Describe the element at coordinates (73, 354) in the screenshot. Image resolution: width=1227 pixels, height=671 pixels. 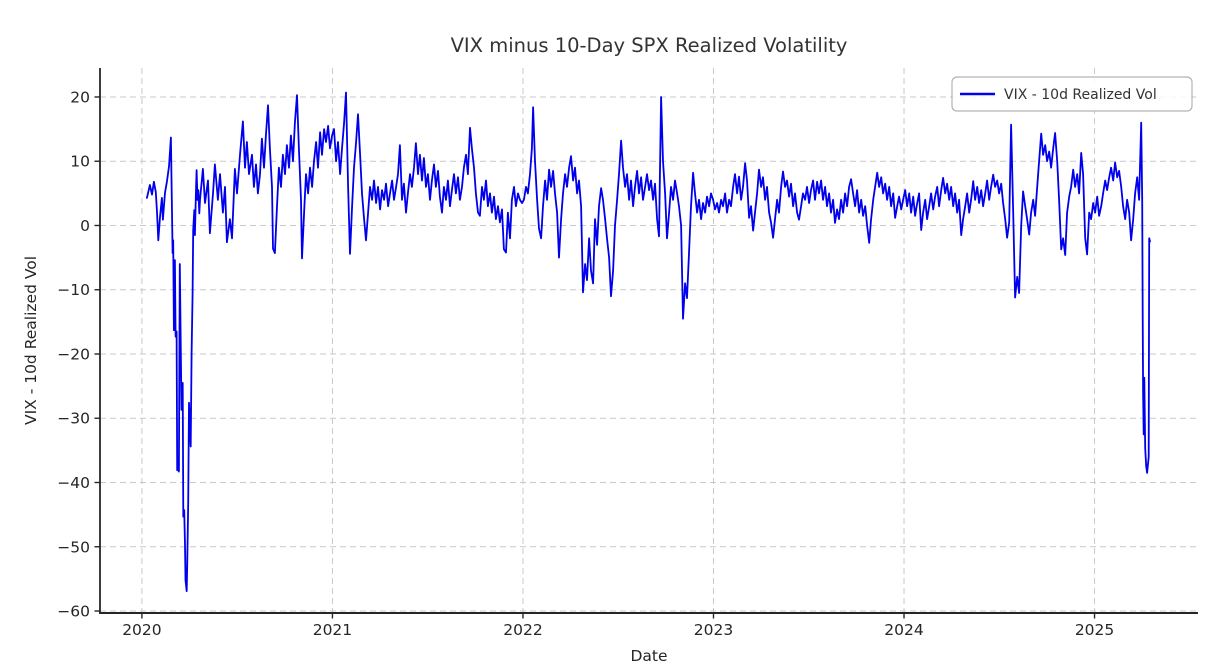
I see `y-tick-label: −20` at that location.